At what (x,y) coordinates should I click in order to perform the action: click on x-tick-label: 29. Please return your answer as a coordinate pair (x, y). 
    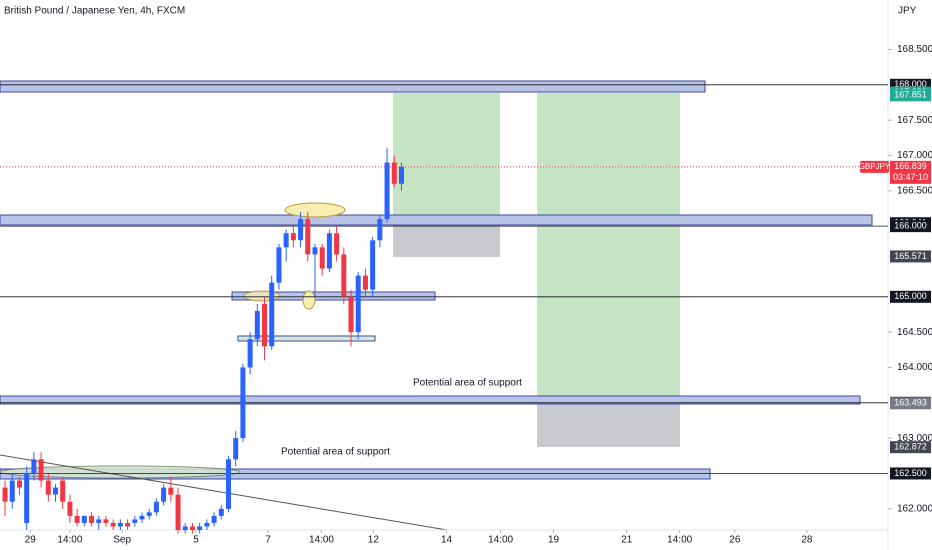
    Looking at the image, I should click on (31, 540).